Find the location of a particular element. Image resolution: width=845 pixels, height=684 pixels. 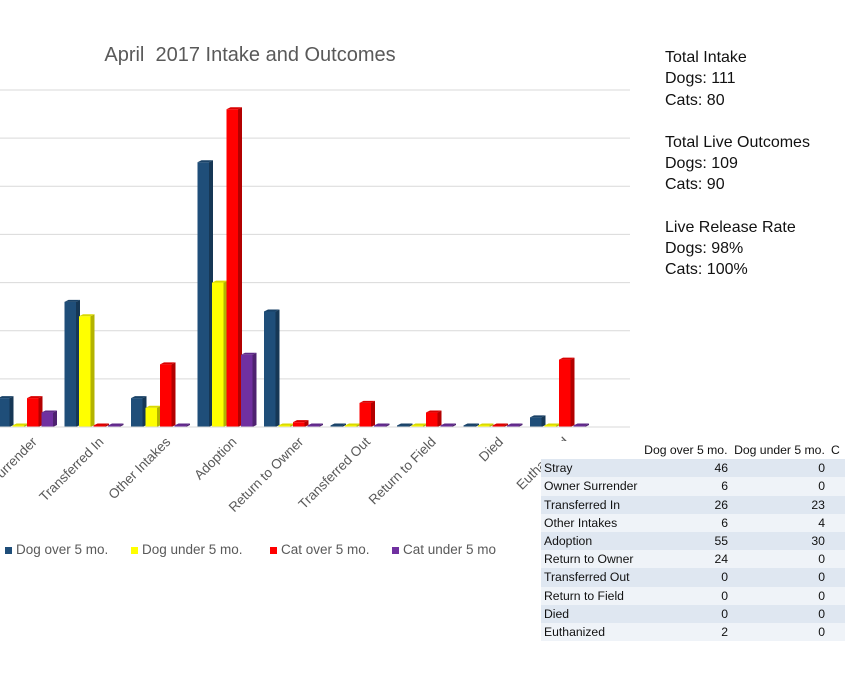

total-intake-dogs: Dogs: 111 is located at coordinates (700, 79).